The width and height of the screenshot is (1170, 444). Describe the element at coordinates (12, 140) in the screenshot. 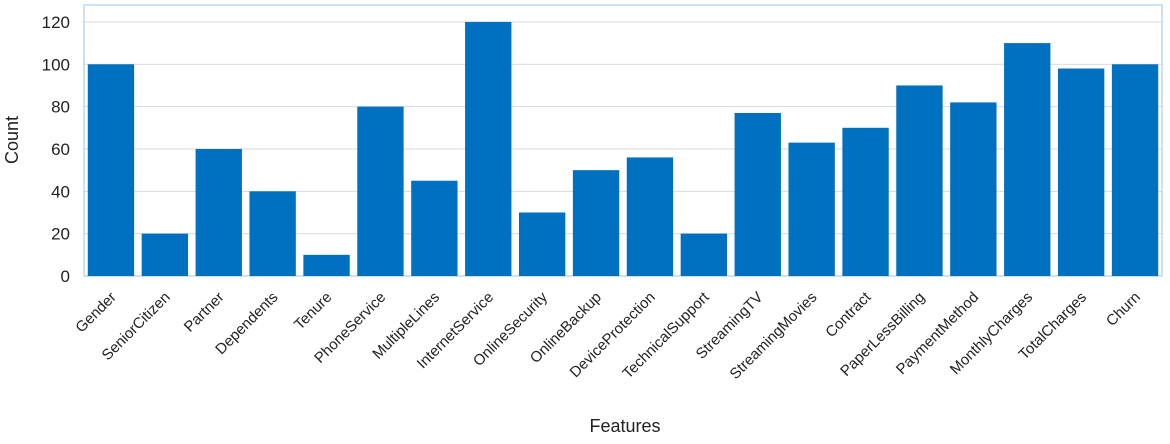

I see `y-axis-label: Count` at that location.